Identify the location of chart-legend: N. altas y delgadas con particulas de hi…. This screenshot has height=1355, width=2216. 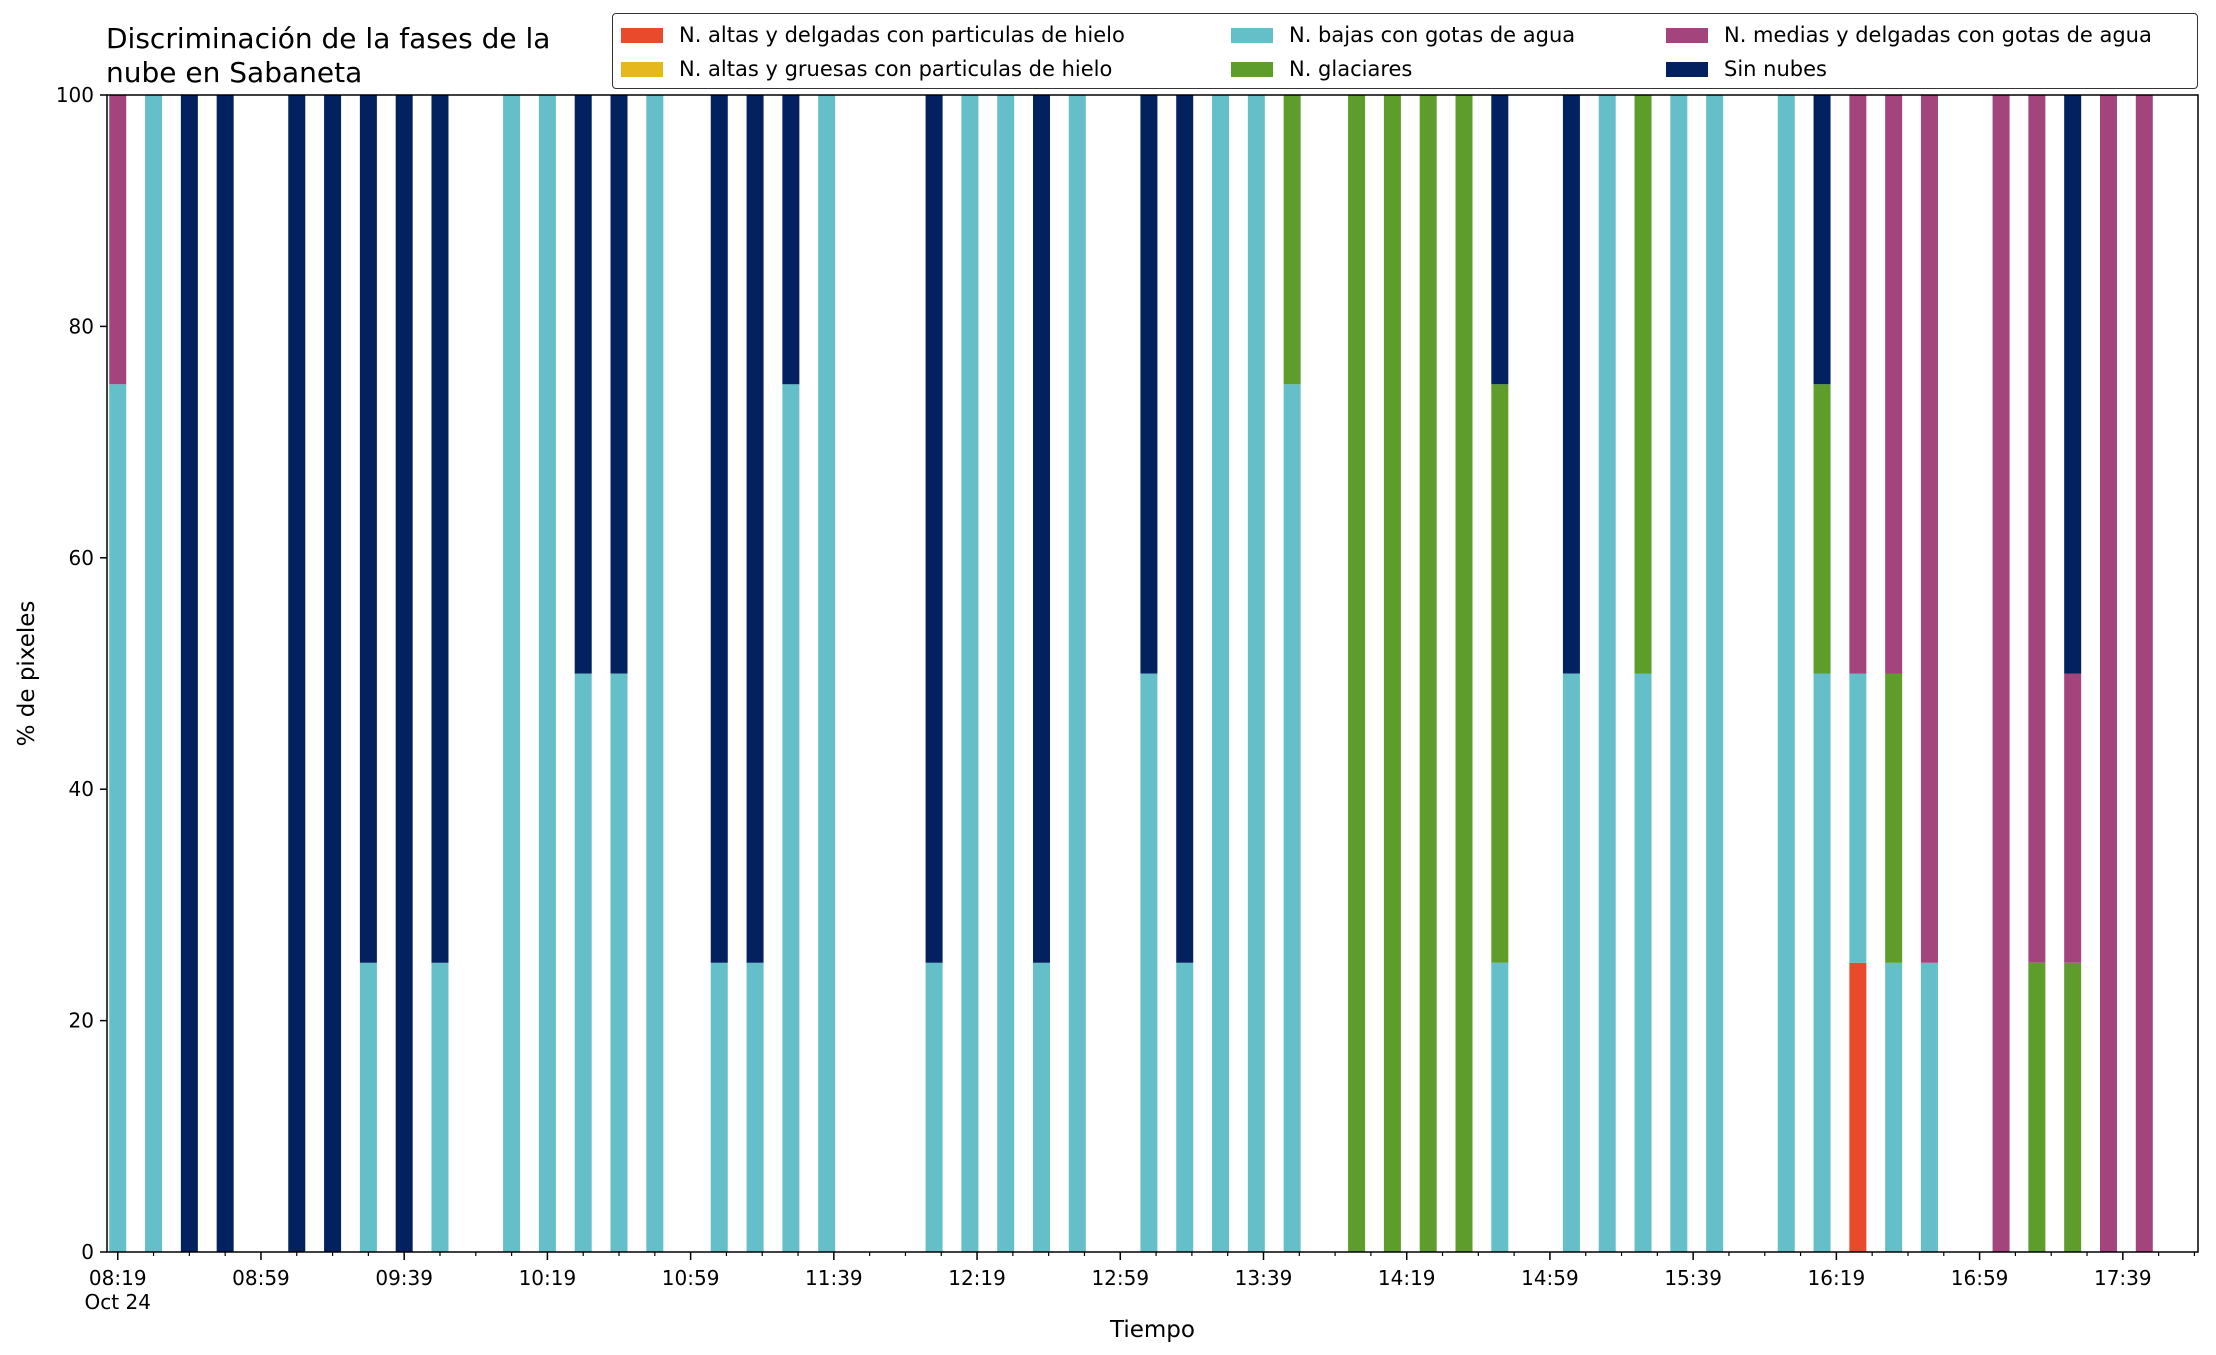
(1405, 51).